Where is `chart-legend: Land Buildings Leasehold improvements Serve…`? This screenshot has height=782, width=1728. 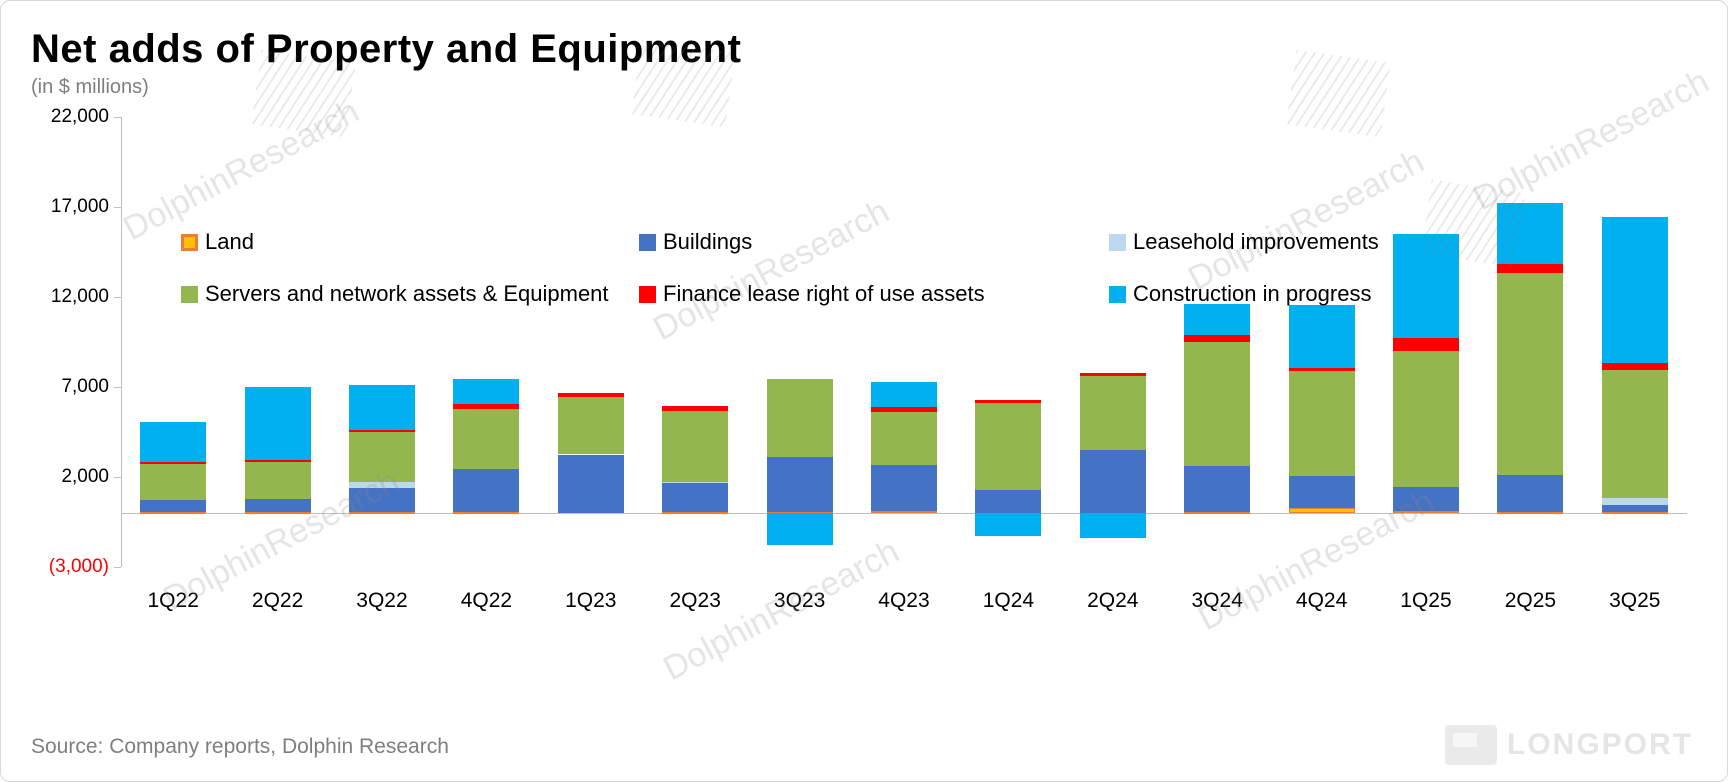
chart-legend: Land Buildings Leasehold improvements Serve… is located at coordinates (780, 268).